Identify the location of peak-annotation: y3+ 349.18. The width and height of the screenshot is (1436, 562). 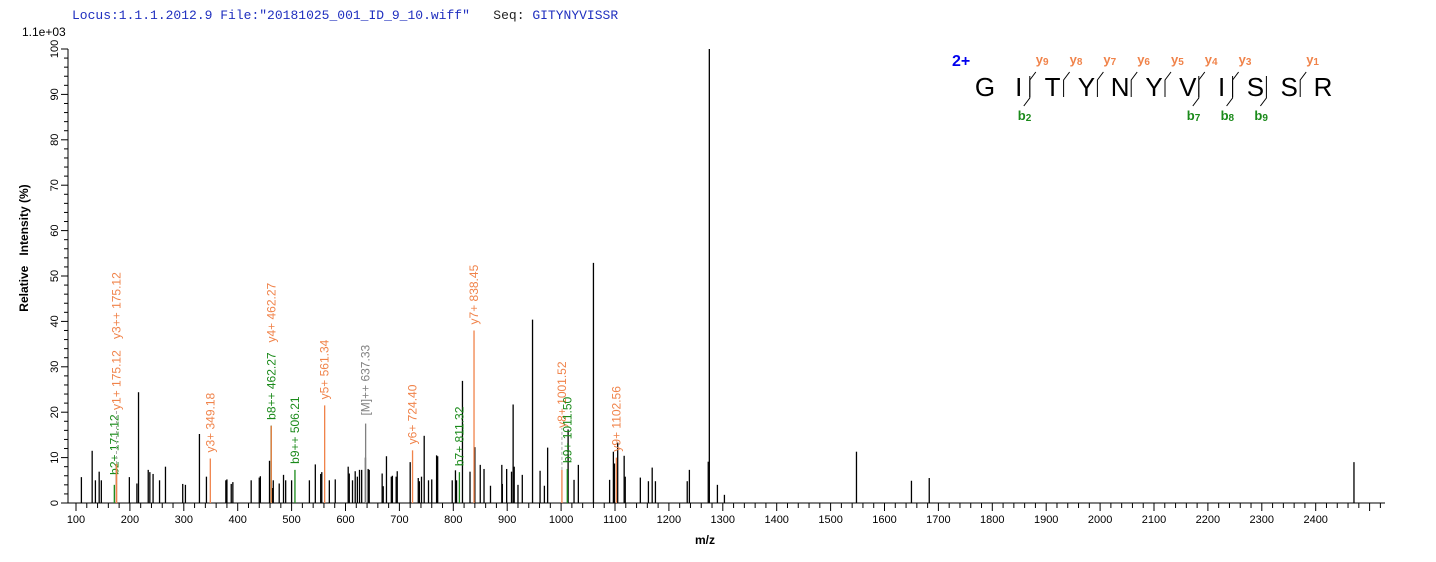
(210, 422).